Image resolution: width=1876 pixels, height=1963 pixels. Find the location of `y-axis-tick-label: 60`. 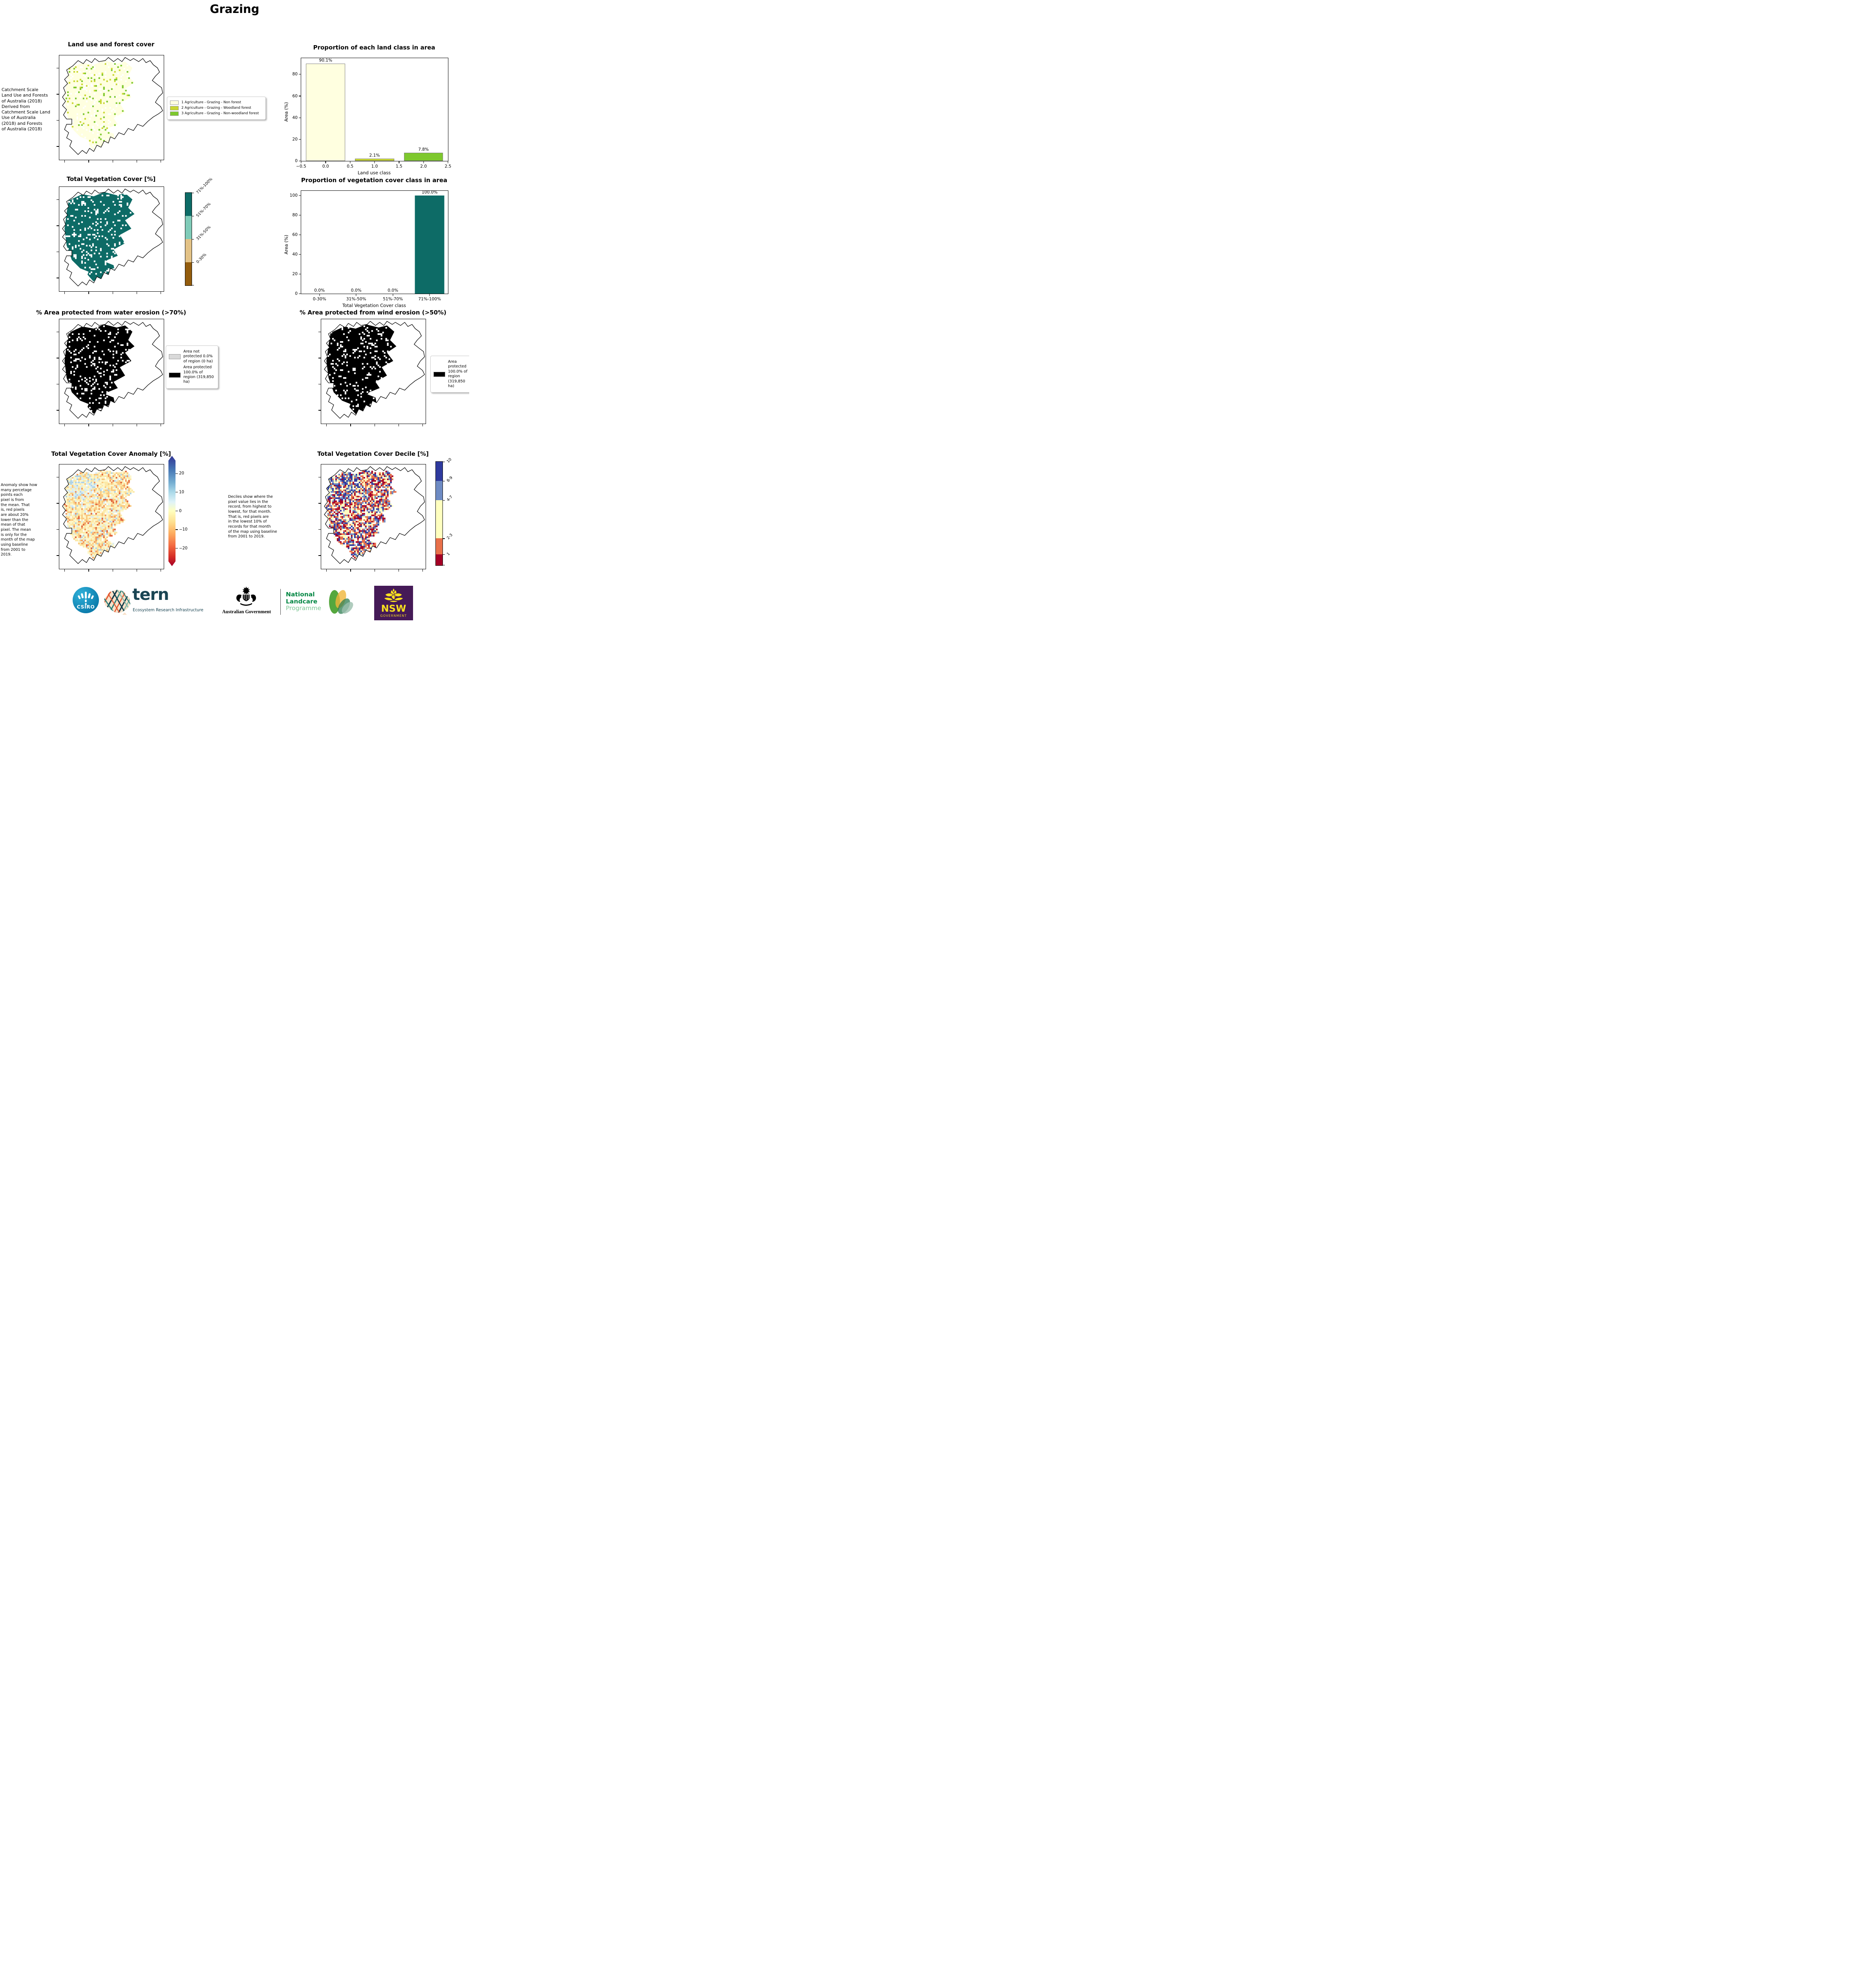

y-axis-tick-label: 60 is located at coordinates (295, 96).